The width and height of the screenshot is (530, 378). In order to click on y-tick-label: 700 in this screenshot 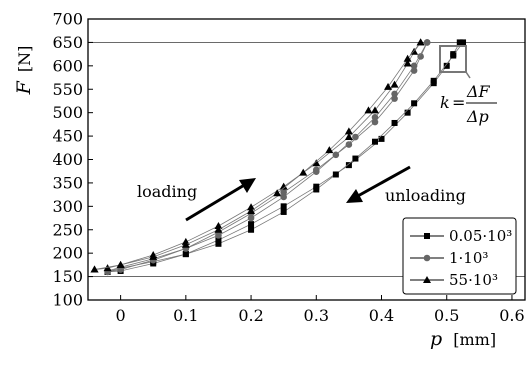, I will do `click(67, 19)`.